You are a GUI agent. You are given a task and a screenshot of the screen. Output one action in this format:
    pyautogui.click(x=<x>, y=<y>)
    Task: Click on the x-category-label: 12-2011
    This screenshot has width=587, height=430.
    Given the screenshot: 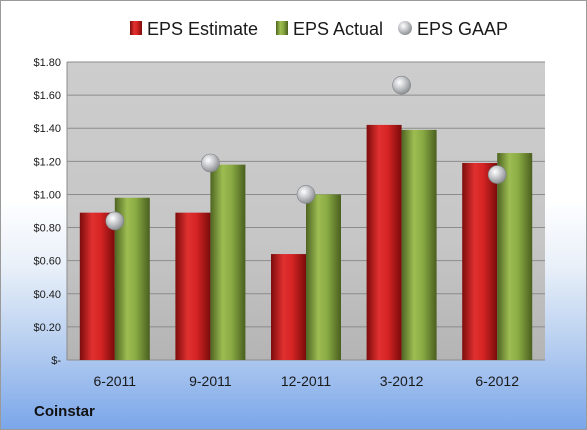 What is the action you would take?
    pyautogui.click(x=306, y=381)
    